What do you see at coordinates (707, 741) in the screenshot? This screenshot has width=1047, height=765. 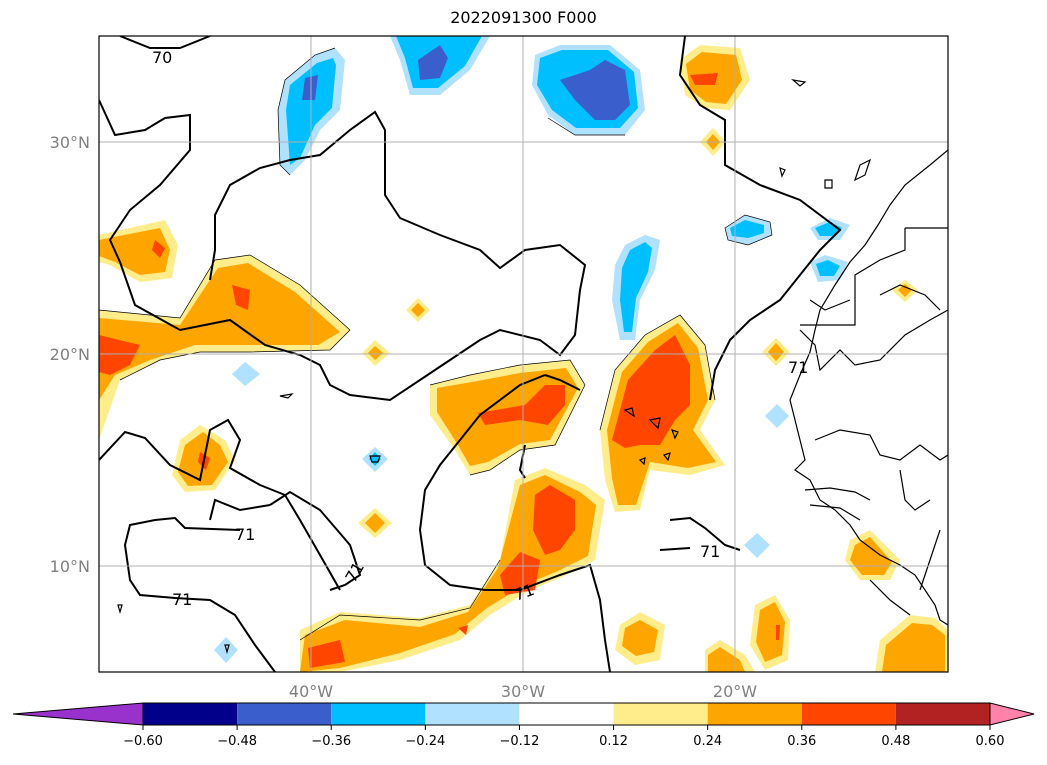 I see `colorbar-tick-label: 0.24` at bounding box center [707, 741].